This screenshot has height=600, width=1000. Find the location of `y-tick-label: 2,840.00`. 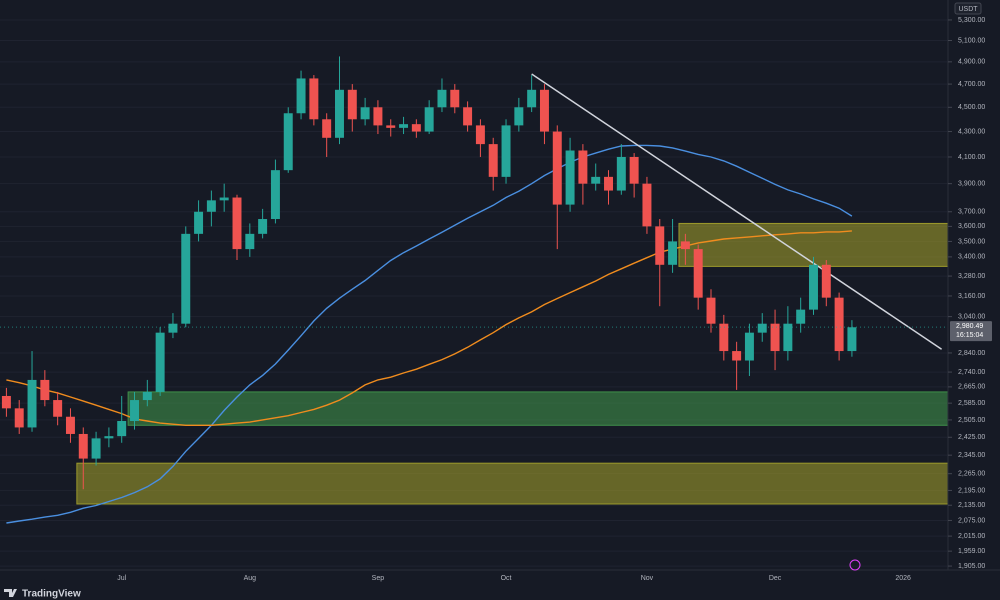

y-tick-label: 2,840.00 is located at coordinates (971, 353).